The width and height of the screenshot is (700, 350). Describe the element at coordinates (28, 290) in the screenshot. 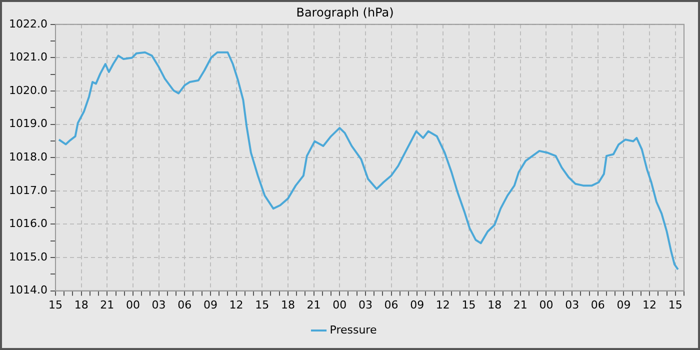

I see `y-tick-label: 1014.0` at that location.